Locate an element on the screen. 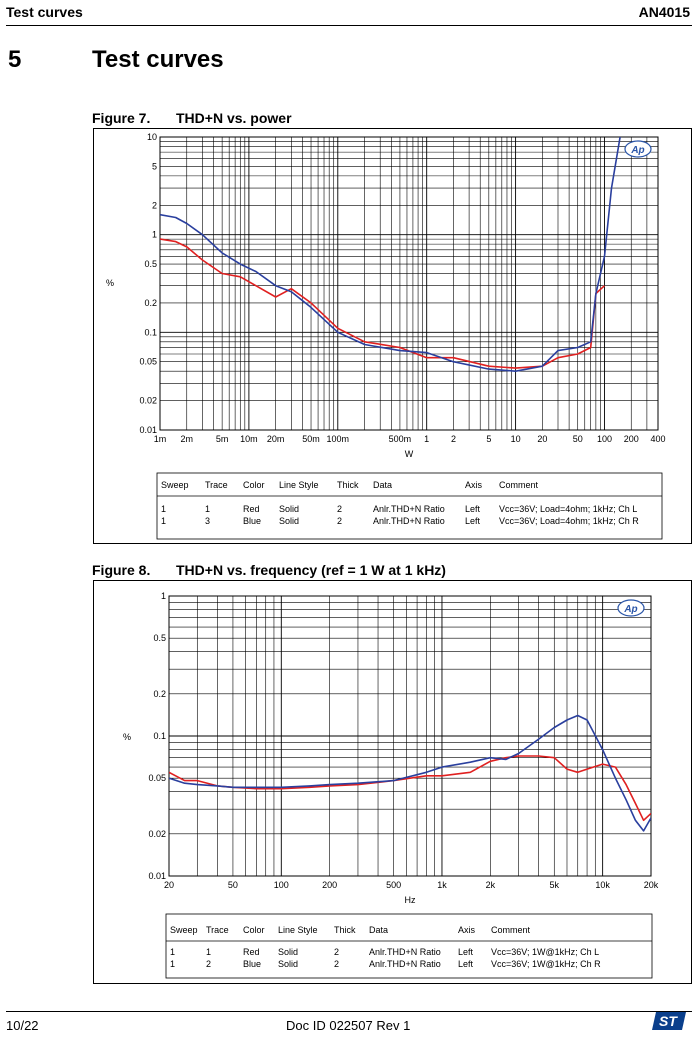  header-left-title: Test curves is located at coordinates (44, 12).